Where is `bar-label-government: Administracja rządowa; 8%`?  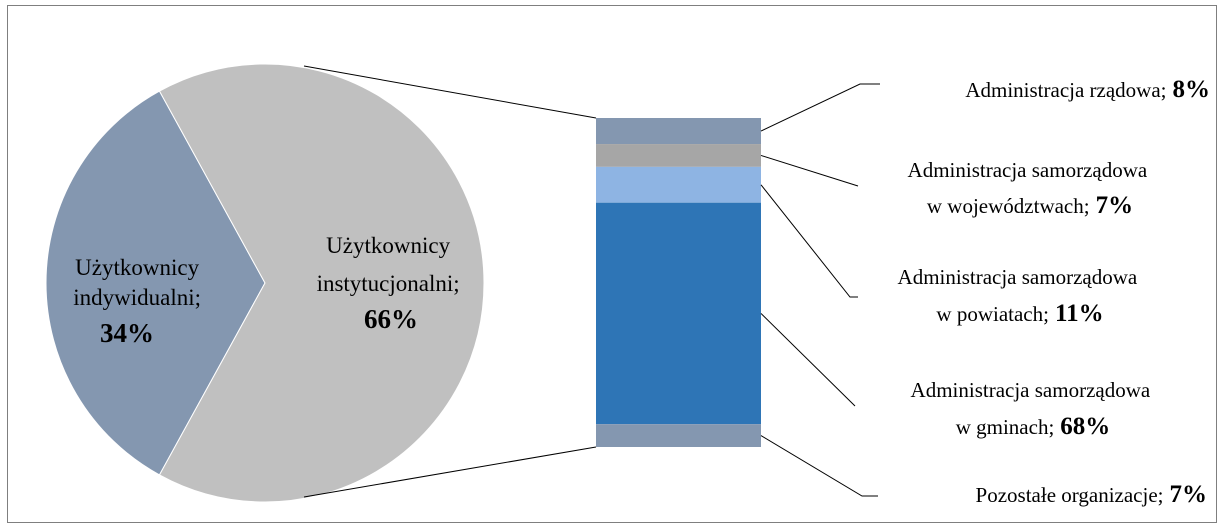 bar-label-government: Administracja rządowa; 8% is located at coordinates (1087, 89).